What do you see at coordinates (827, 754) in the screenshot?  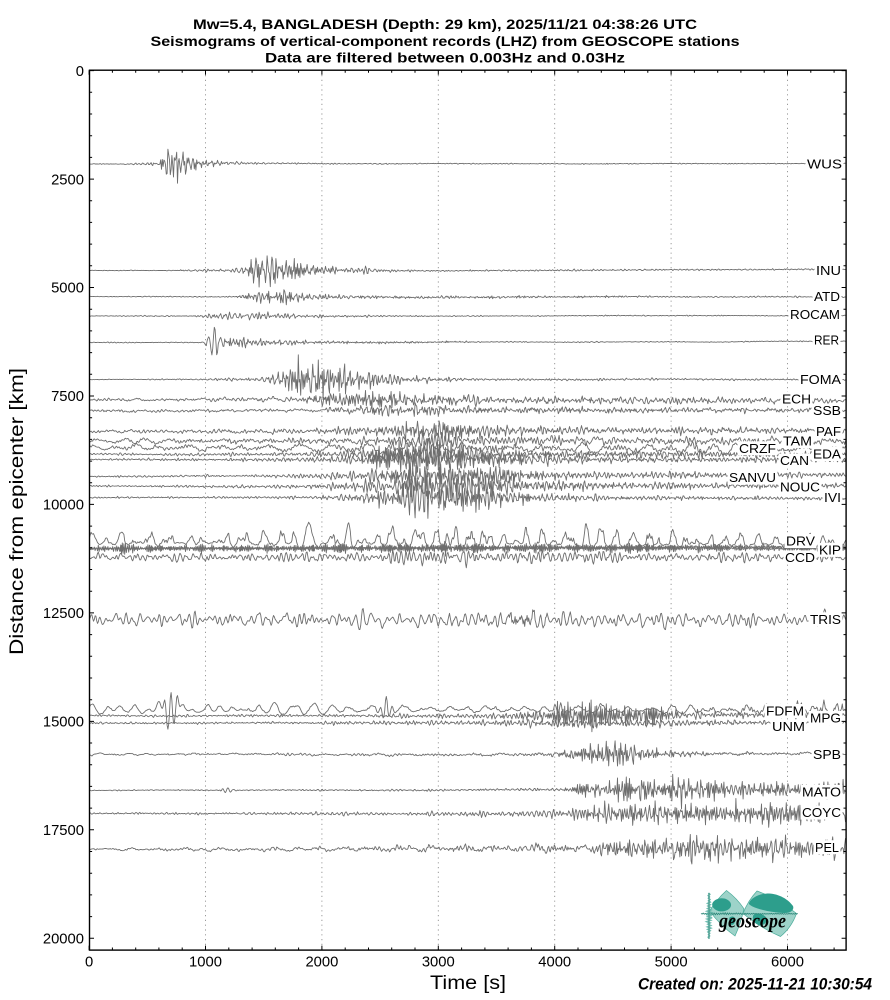 I see `svg-text: SPB` at bounding box center [827, 754].